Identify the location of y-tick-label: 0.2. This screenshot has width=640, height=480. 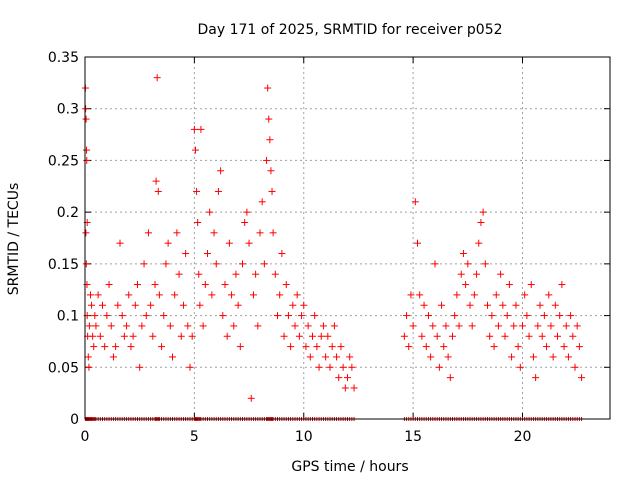
(68, 213).